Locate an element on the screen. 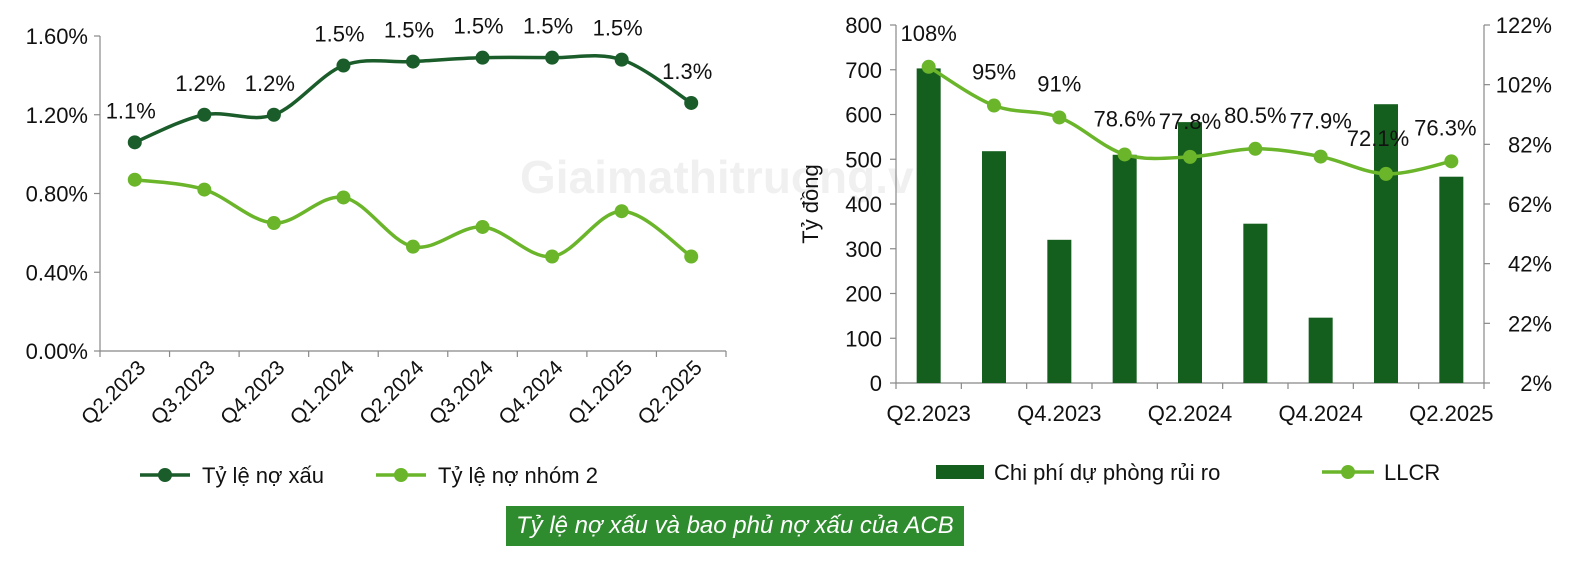 This screenshot has height=564, width=1584. right-x-tick-label: Q4.2024 is located at coordinates (1320, 413).